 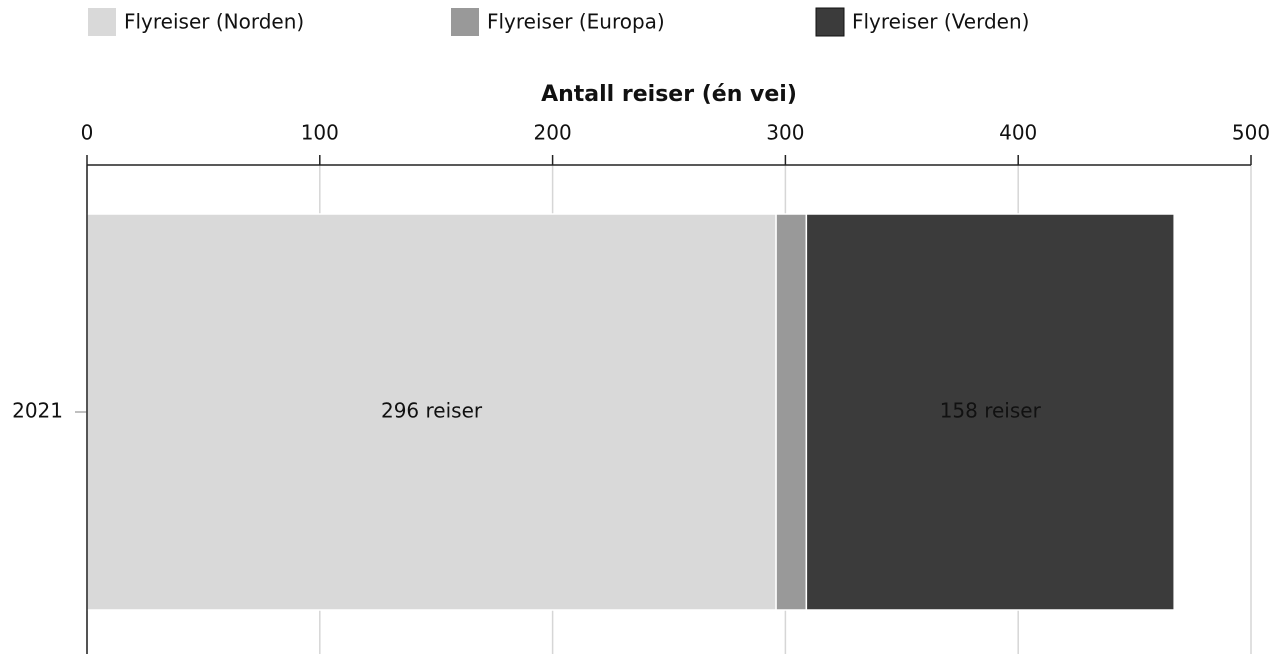 What do you see at coordinates (1018, 133) in the screenshot?
I see `x-tick-label: 400` at bounding box center [1018, 133].